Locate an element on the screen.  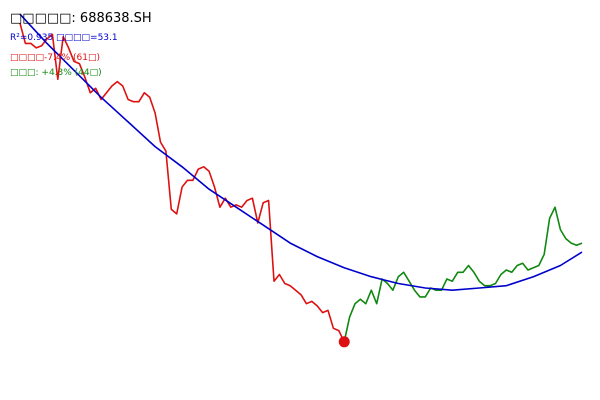
chart-title: □□□□□: 688638.SH is located at coordinates (81, 18).